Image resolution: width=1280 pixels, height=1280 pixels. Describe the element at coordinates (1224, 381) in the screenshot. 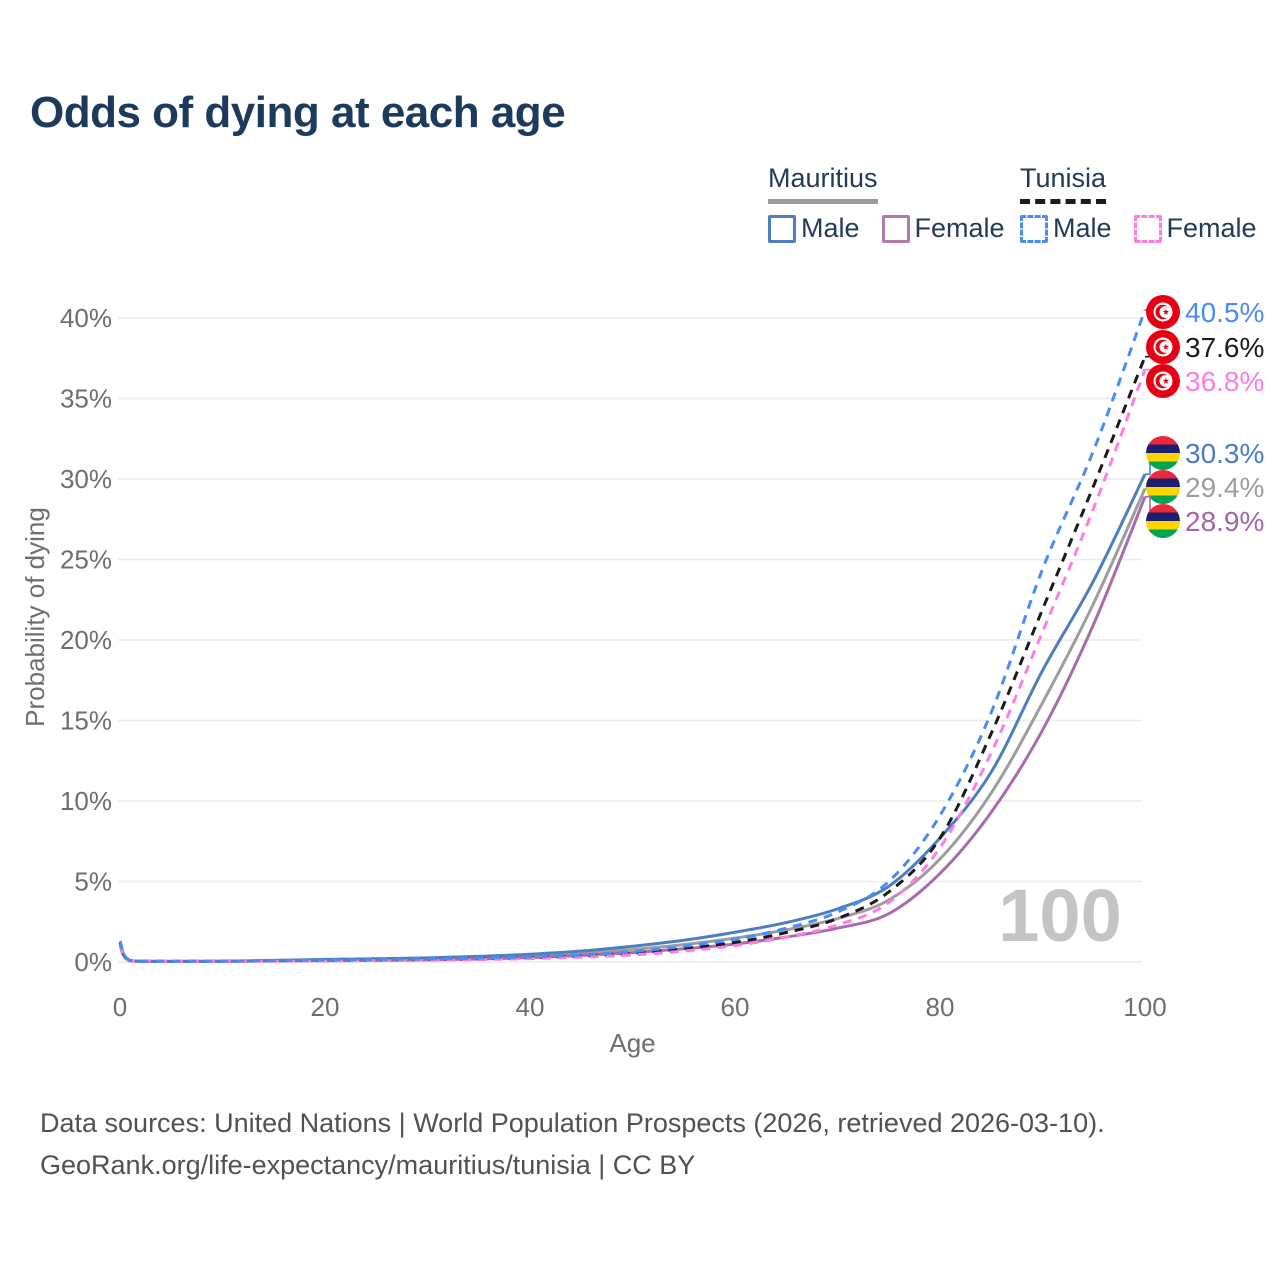

I see `end-label-tunisia-female: 36.8%` at that location.